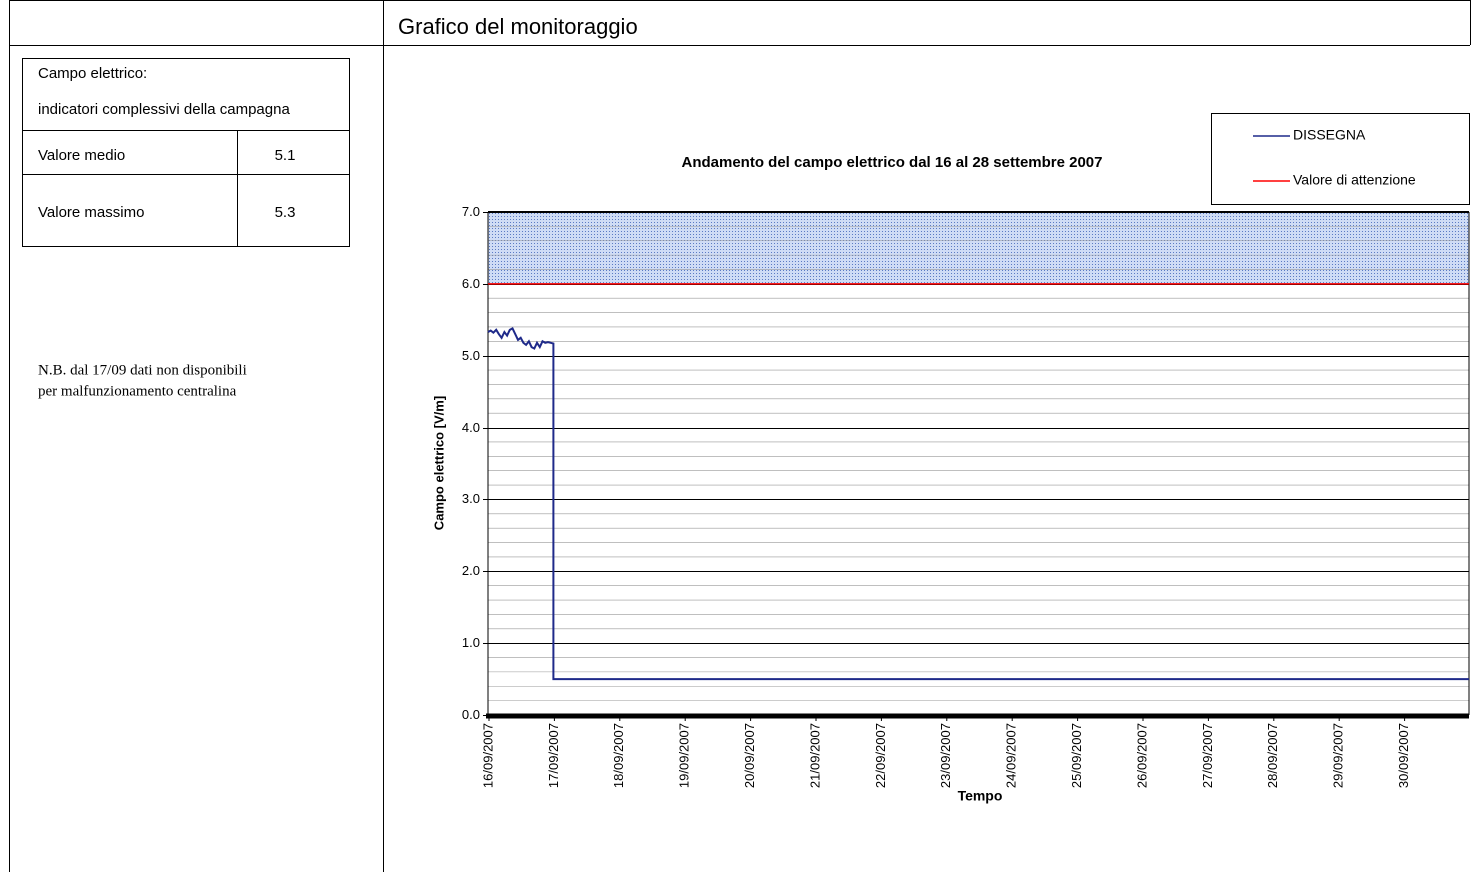 Image resolution: width=1471 pixels, height=872 pixels. What do you see at coordinates (553, 755) in the screenshot?
I see `x-tick-label: 17/09/2007` at bounding box center [553, 755].